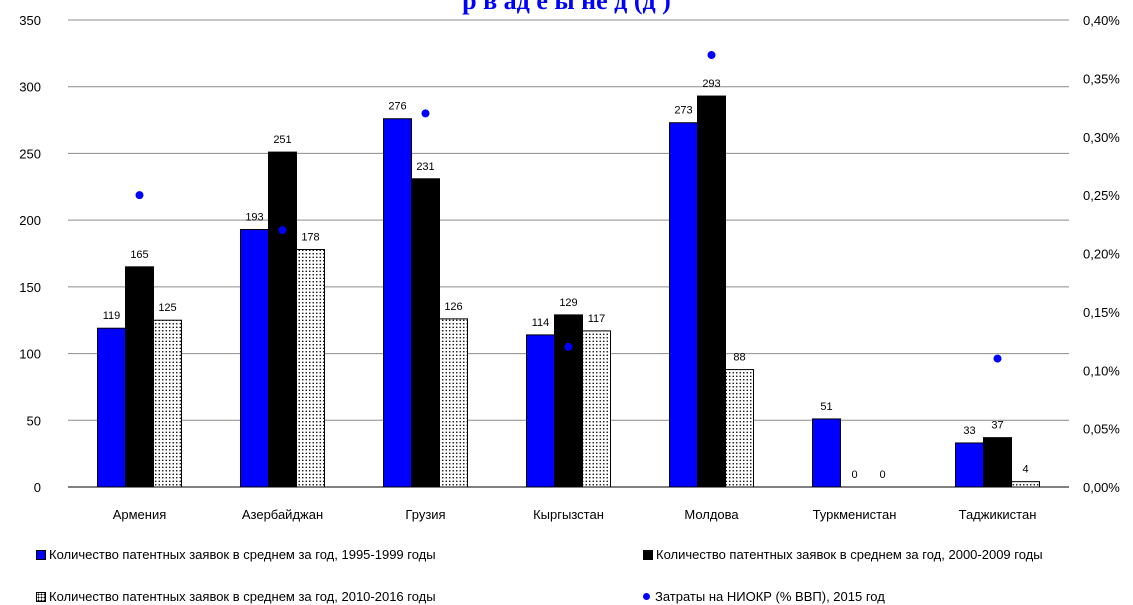 The height and width of the screenshot is (605, 1133). Describe the element at coordinates (282, 514) in the screenshot. I see `x-tick-label: Азербайджан` at that location.